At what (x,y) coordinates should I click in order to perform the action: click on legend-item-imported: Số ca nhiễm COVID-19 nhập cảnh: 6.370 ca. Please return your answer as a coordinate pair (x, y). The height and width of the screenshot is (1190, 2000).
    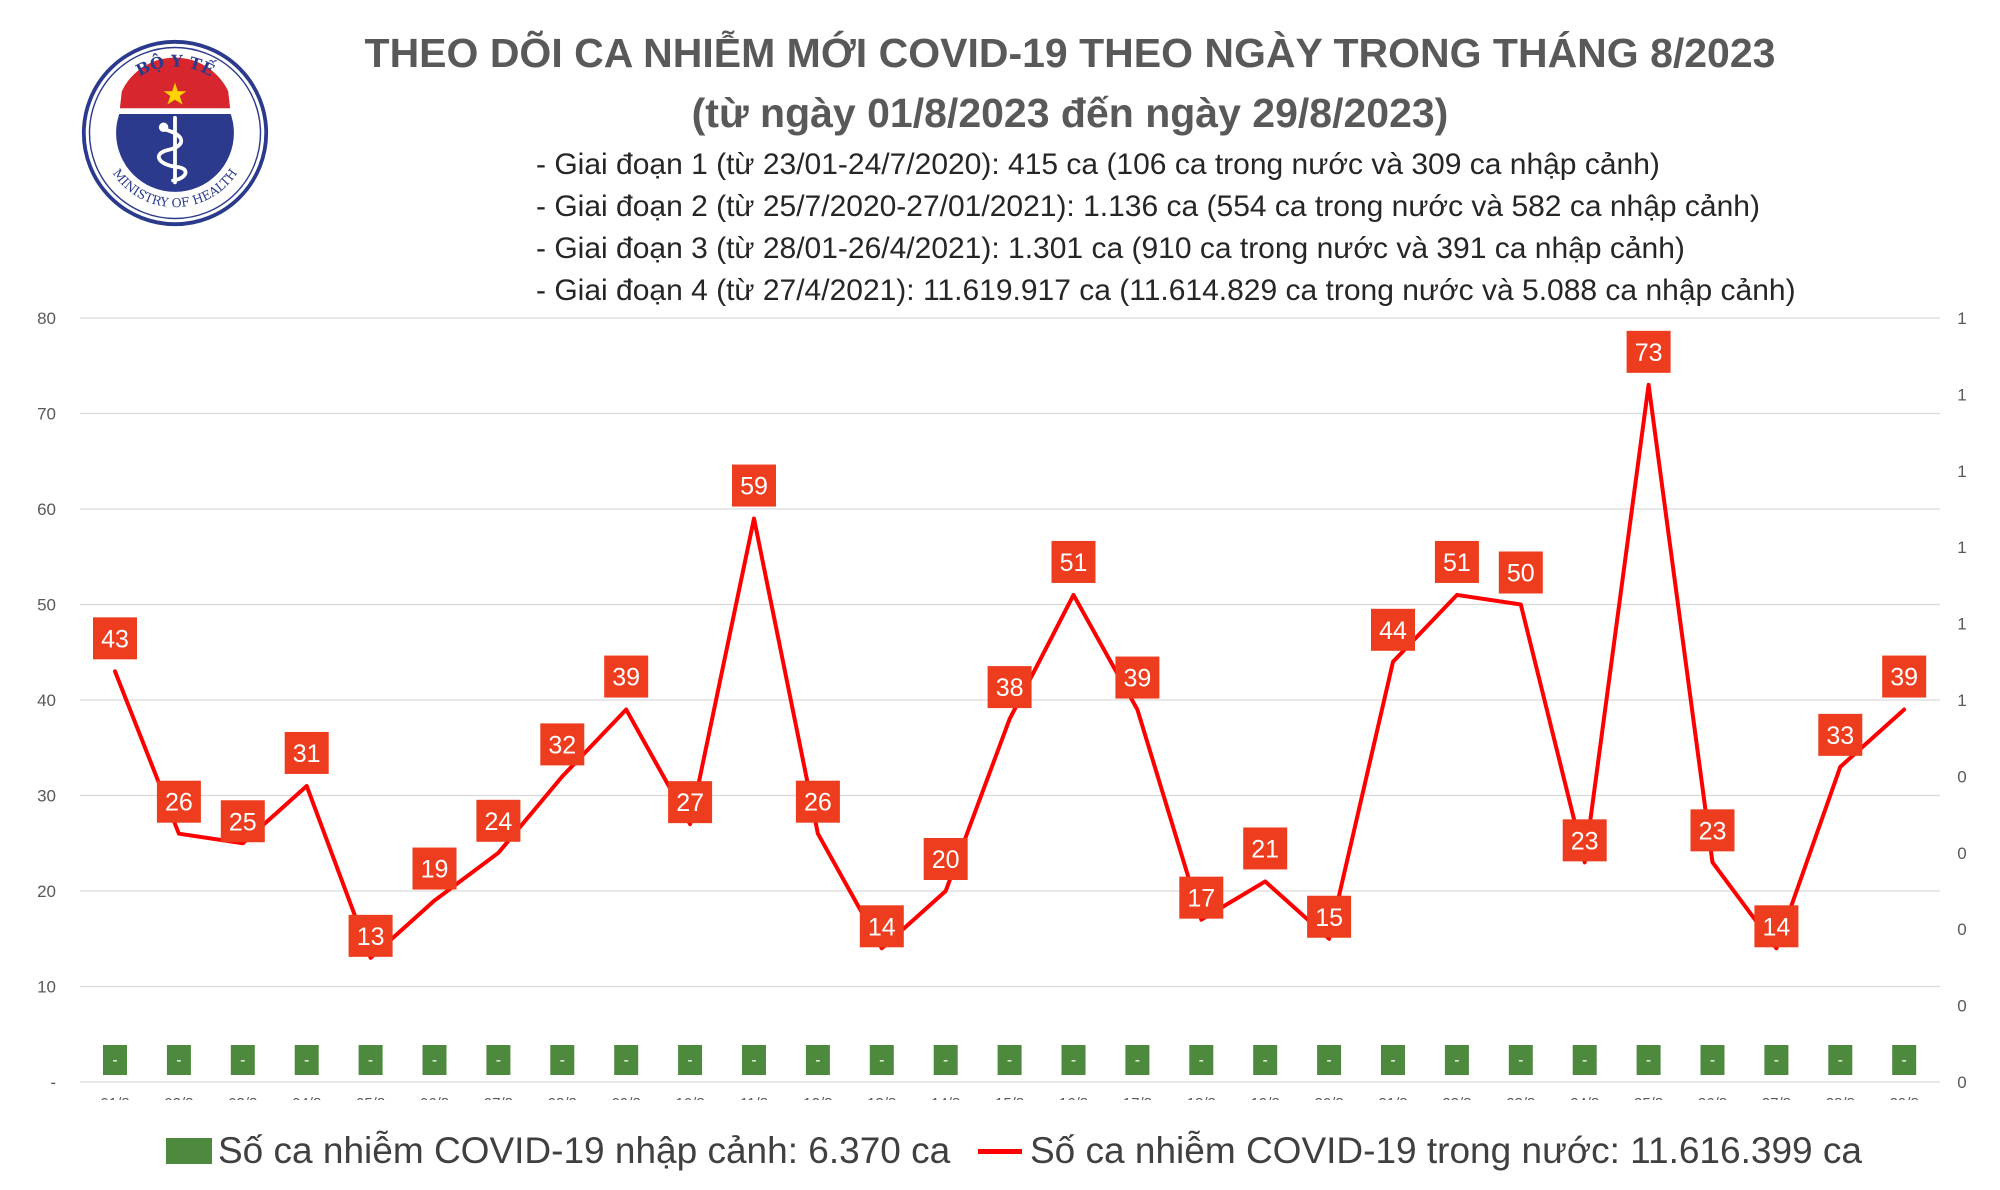
    Looking at the image, I should click on (558, 1151).